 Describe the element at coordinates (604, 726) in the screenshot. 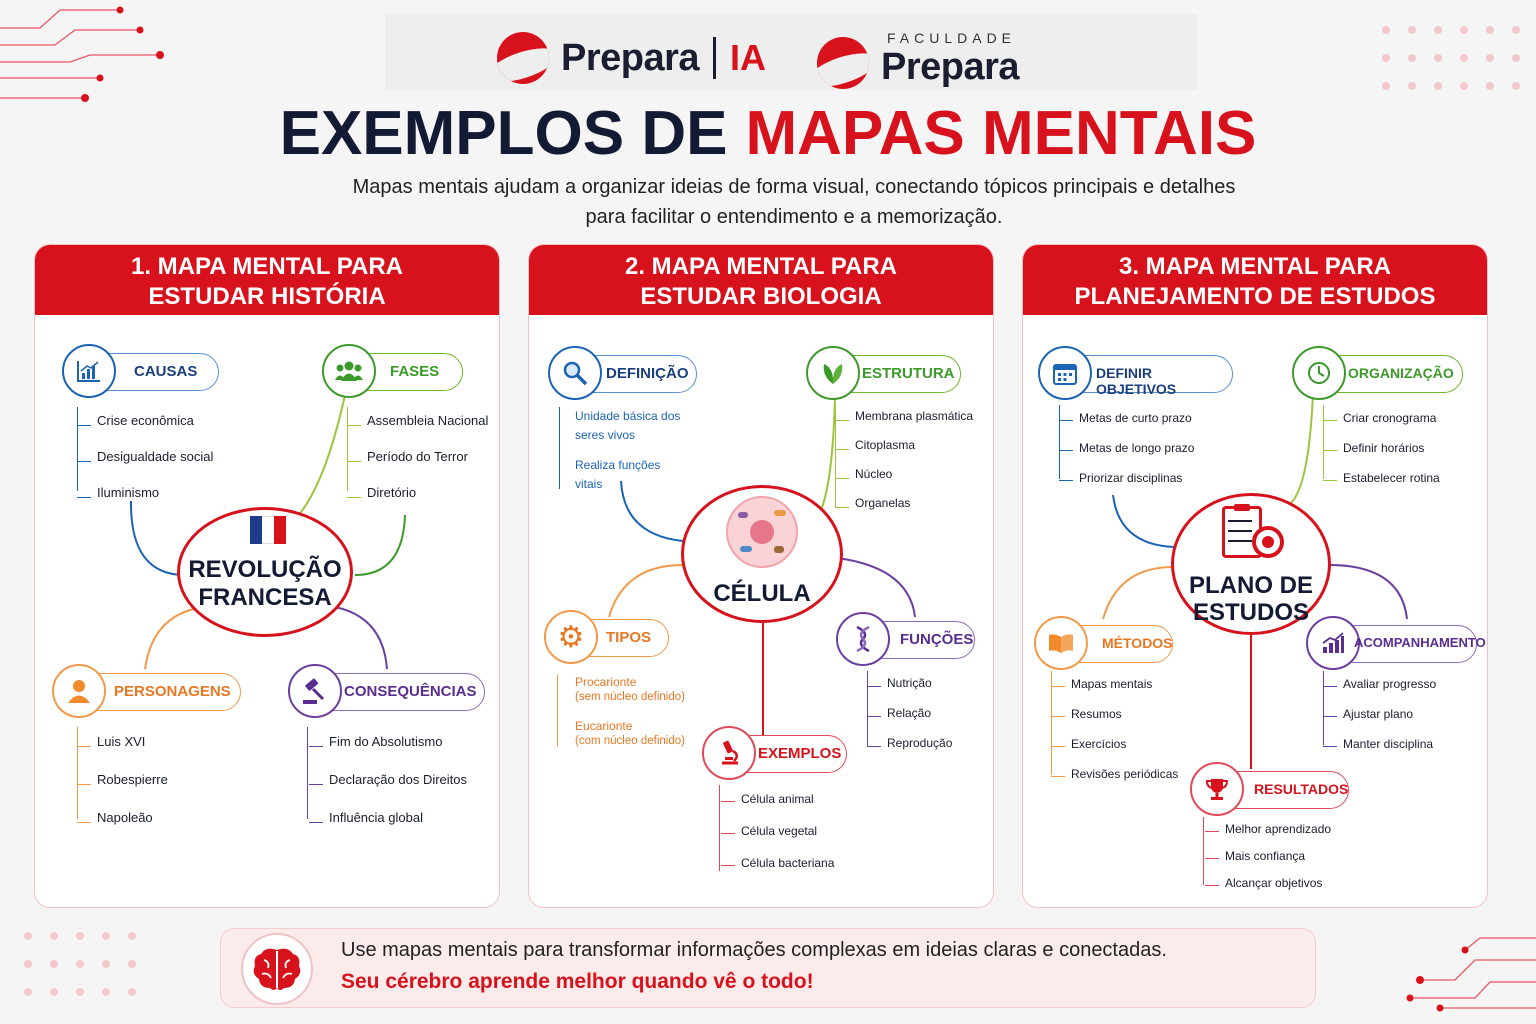

I see `list-item: Eucarionte` at that location.